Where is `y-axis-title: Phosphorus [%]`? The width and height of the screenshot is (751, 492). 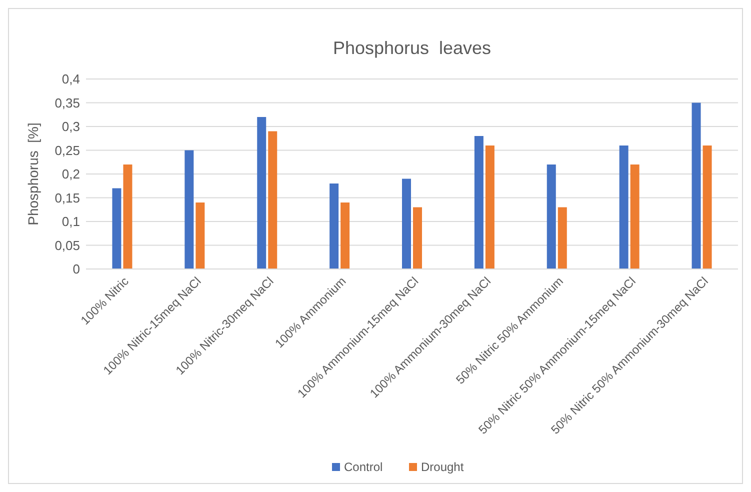
y-axis-title: Phosphorus [%] is located at coordinates (33, 174).